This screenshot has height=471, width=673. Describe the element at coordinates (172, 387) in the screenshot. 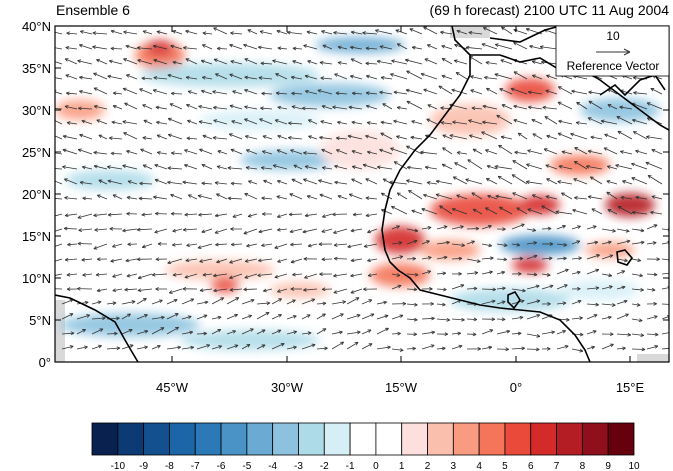

I see `x-tick-label: 45°W` at that location.